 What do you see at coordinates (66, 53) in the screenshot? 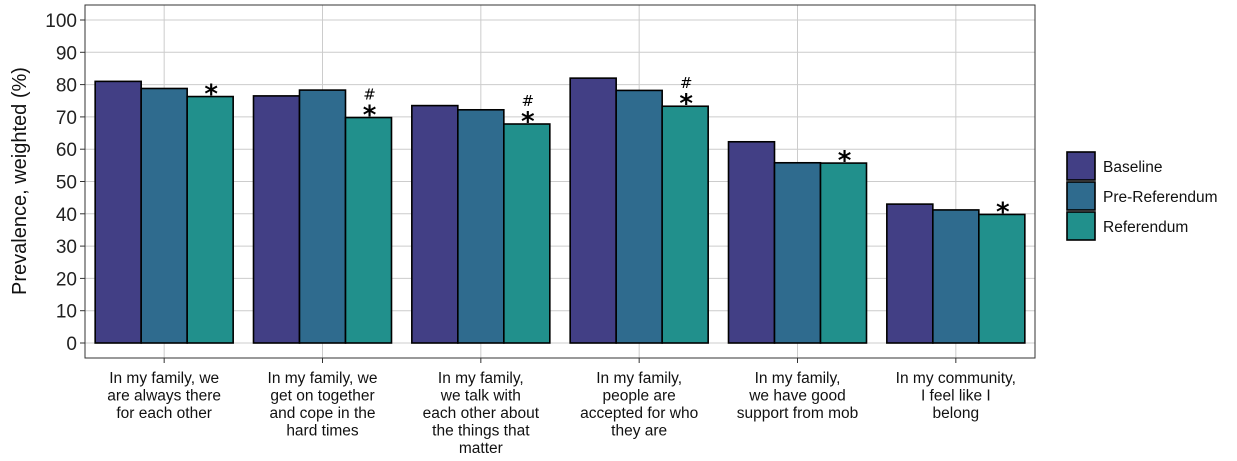
I see `y-tick-label: 90` at bounding box center [66, 53].